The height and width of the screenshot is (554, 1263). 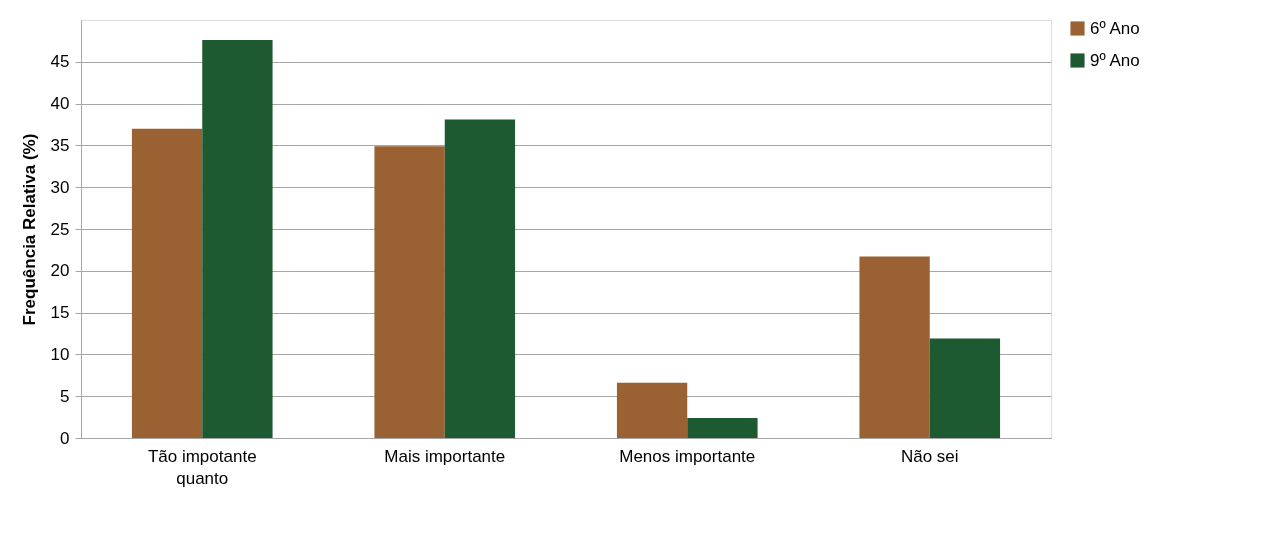 What do you see at coordinates (60, 104) in the screenshot?
I see `y-tick-label: 40` at bounding box center [60, 104].